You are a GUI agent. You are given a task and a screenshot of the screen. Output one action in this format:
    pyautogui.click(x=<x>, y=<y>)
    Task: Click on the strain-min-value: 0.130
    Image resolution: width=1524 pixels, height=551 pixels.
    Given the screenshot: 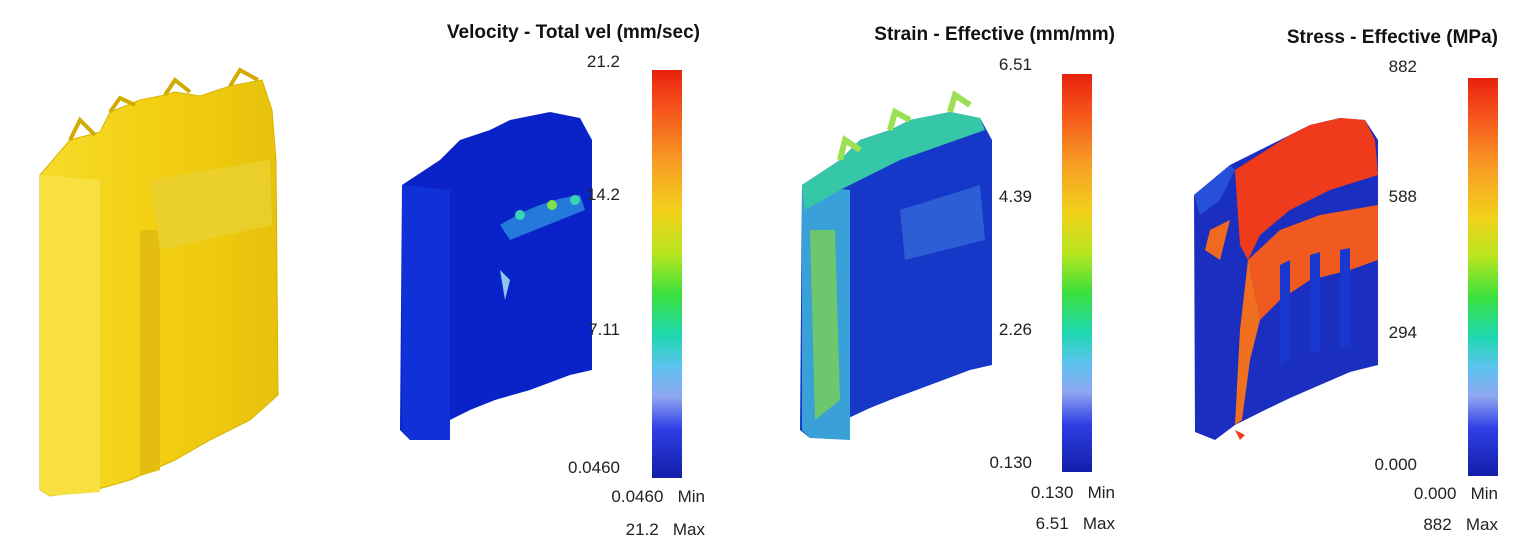 What is the action you would take?
    pyautogui.click(x=1052, y=492)
    